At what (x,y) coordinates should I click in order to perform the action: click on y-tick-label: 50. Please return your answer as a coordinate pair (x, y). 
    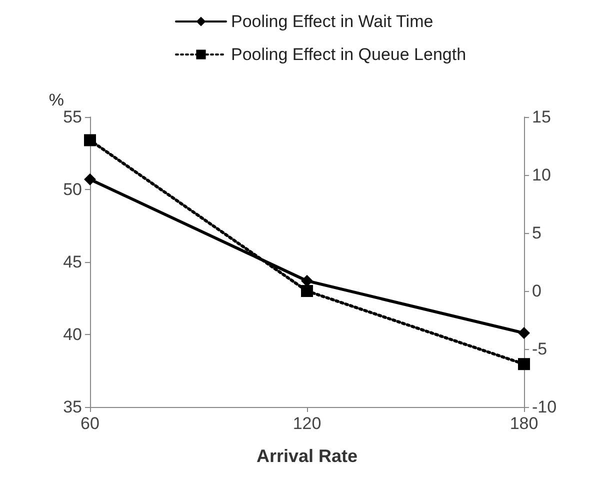
    Looking at the image, I should click on (72, 189).